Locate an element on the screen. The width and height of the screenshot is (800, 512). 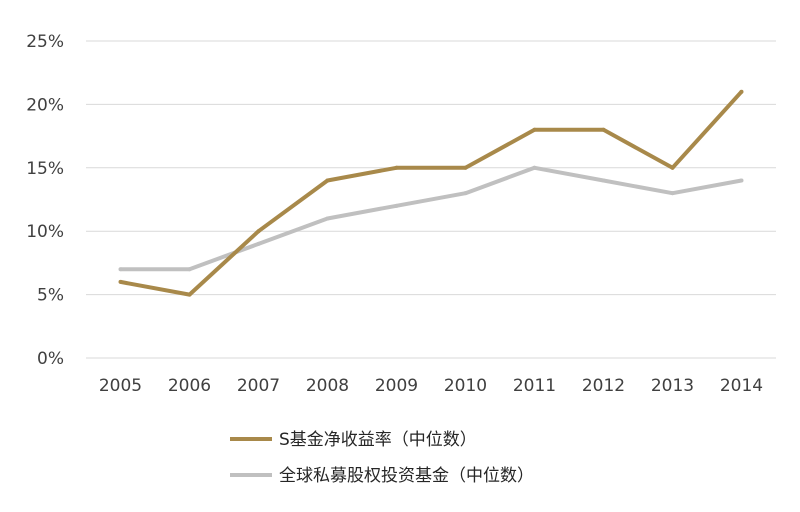
legend-label-1: S基金净收益率（中位数） is located at coordinates (378, 440).